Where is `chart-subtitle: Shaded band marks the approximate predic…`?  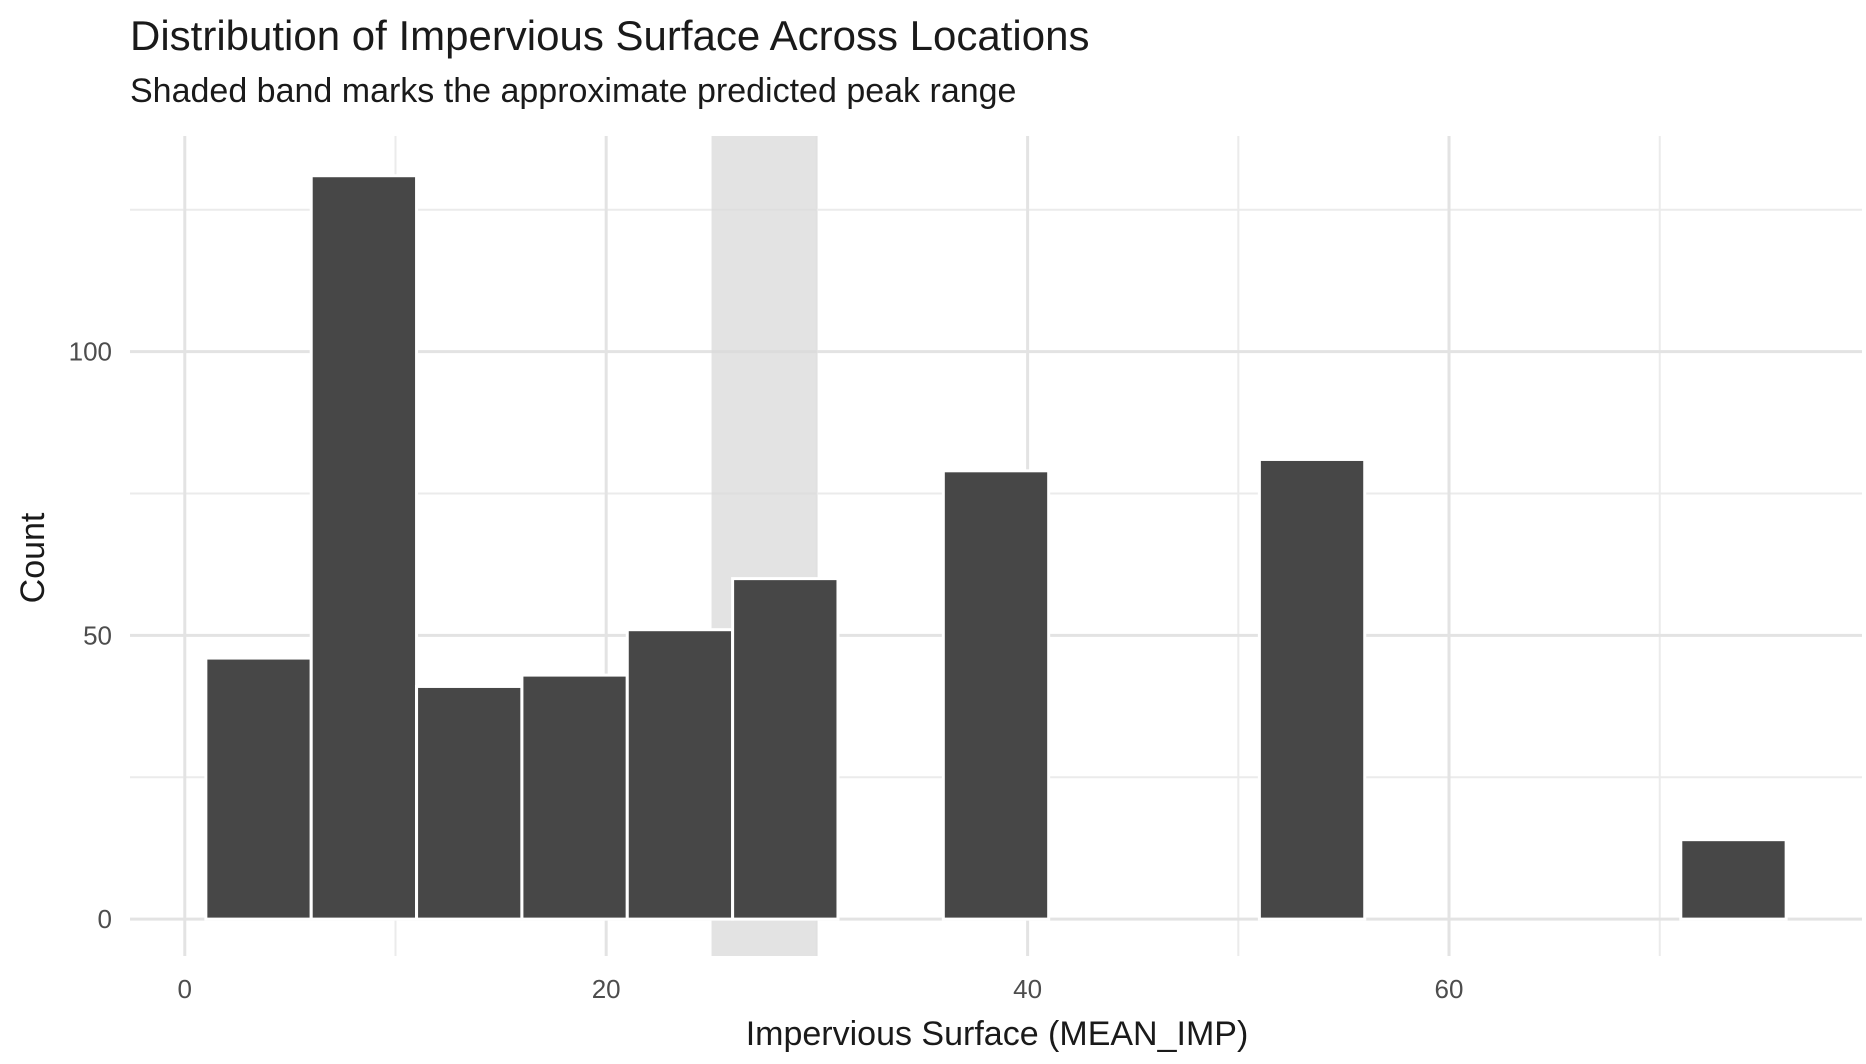 chart-subtitle: Shaded band marks the approximate predic… is located at coordinates (573, 91).